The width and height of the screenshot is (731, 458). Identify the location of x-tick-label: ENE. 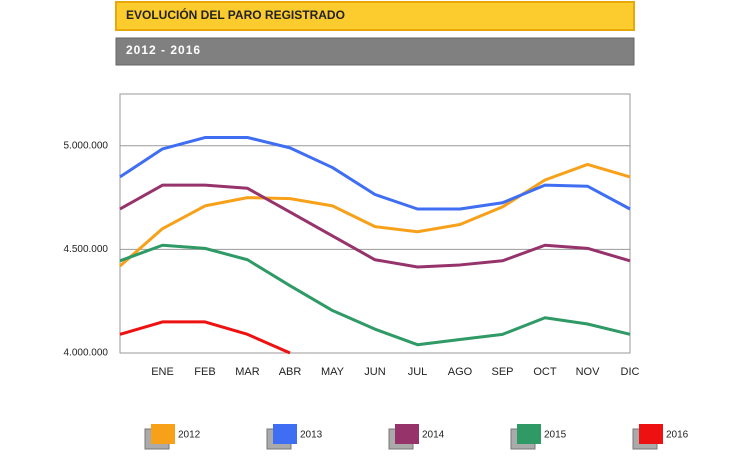
(162, 372).